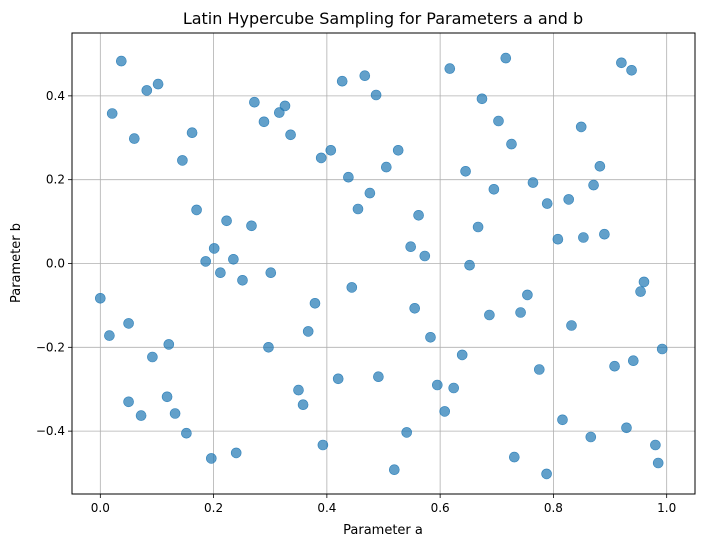  Describe the element at coordinates (50, 431) in the screenshot. I see `y-tick-label: −0.4` at that location.